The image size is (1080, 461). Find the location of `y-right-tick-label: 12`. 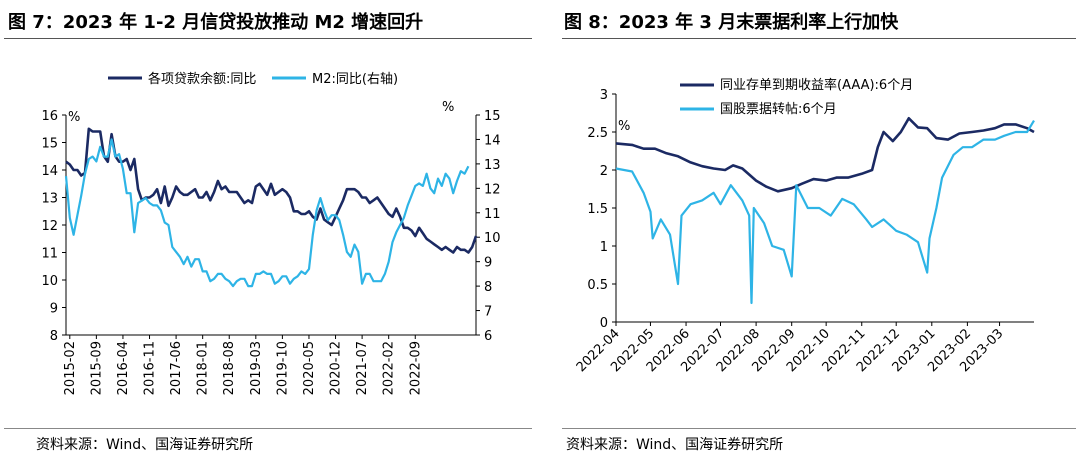

y-right-tick-label: 12 is located at coordinates (492, 189).